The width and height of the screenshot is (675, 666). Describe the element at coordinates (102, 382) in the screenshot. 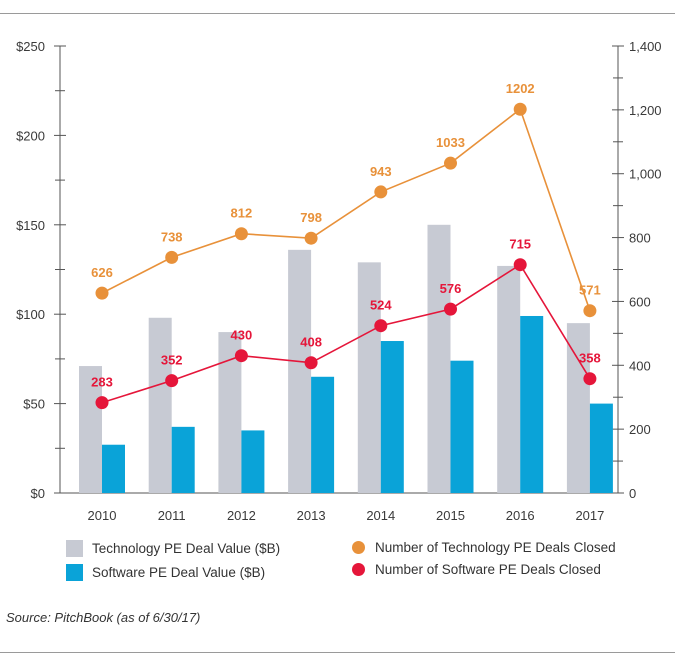

I see `software-deals-data-label: 283` at that location.